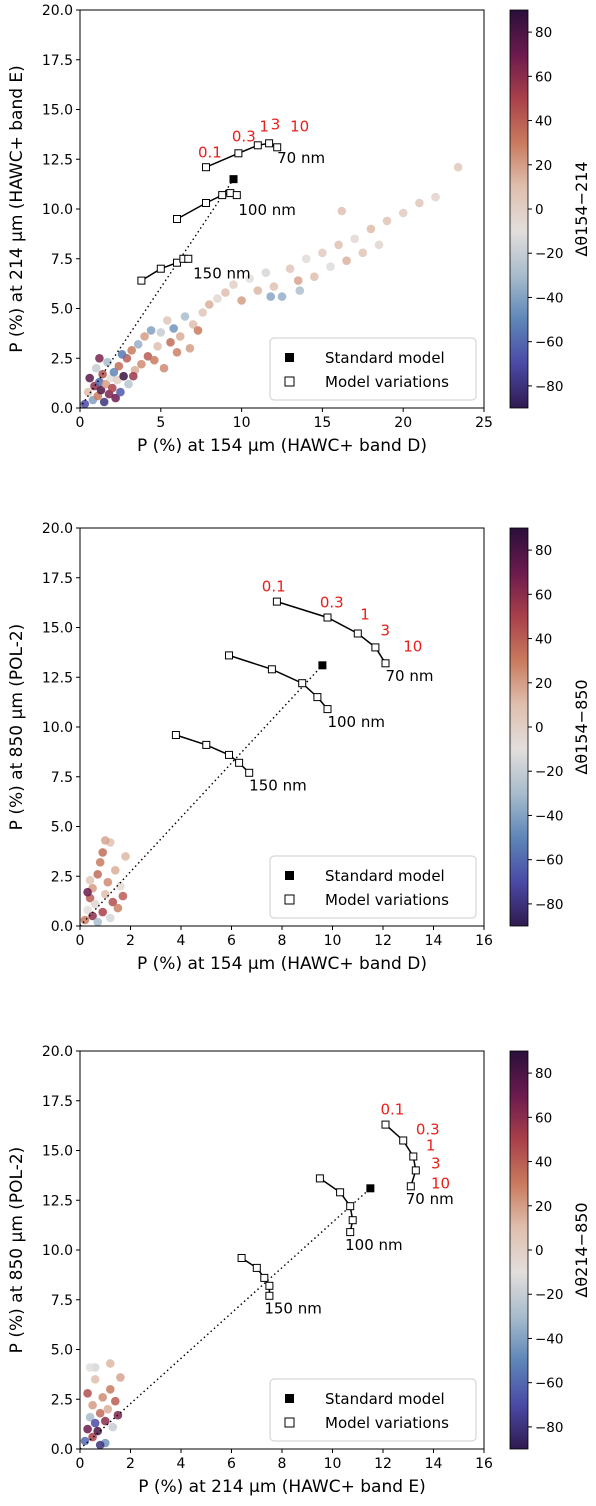  Describe the element at coordinates (431, 1146) in the screenshot. I see `parameter-label: 1` at that location.